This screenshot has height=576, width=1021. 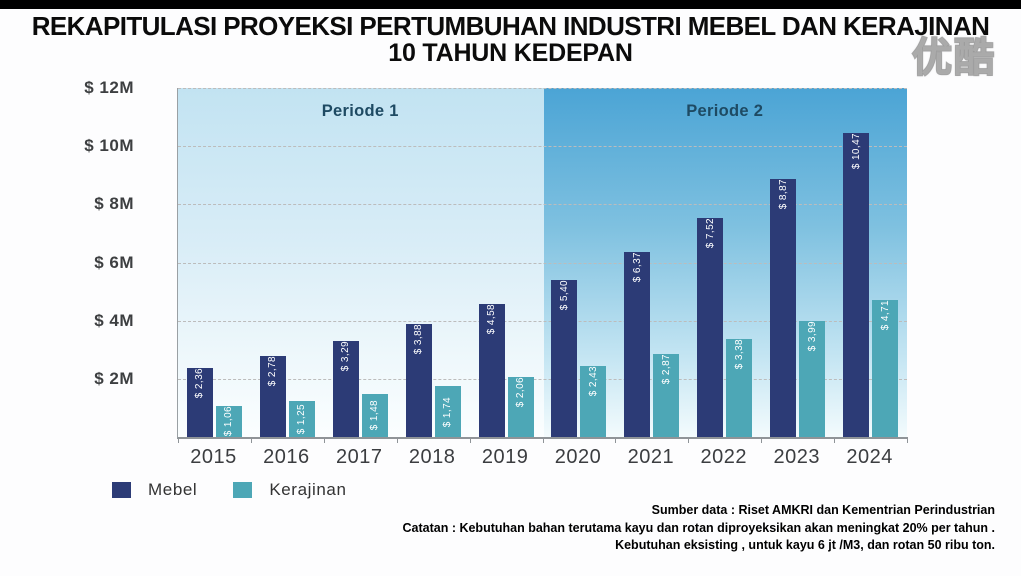 I want to click on bar-mebel-2023: $ 8,87, so click(x=783, y=308).